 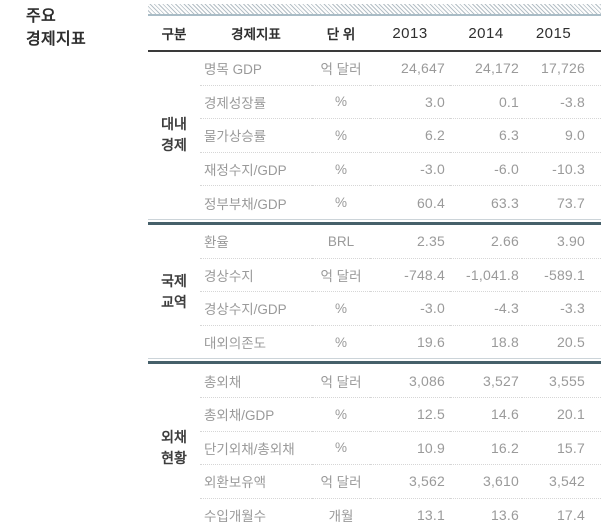 I want to click on table-row: 외환보유액 억 달러 3,562 3,610 3,542, so click(x=374, y=481).